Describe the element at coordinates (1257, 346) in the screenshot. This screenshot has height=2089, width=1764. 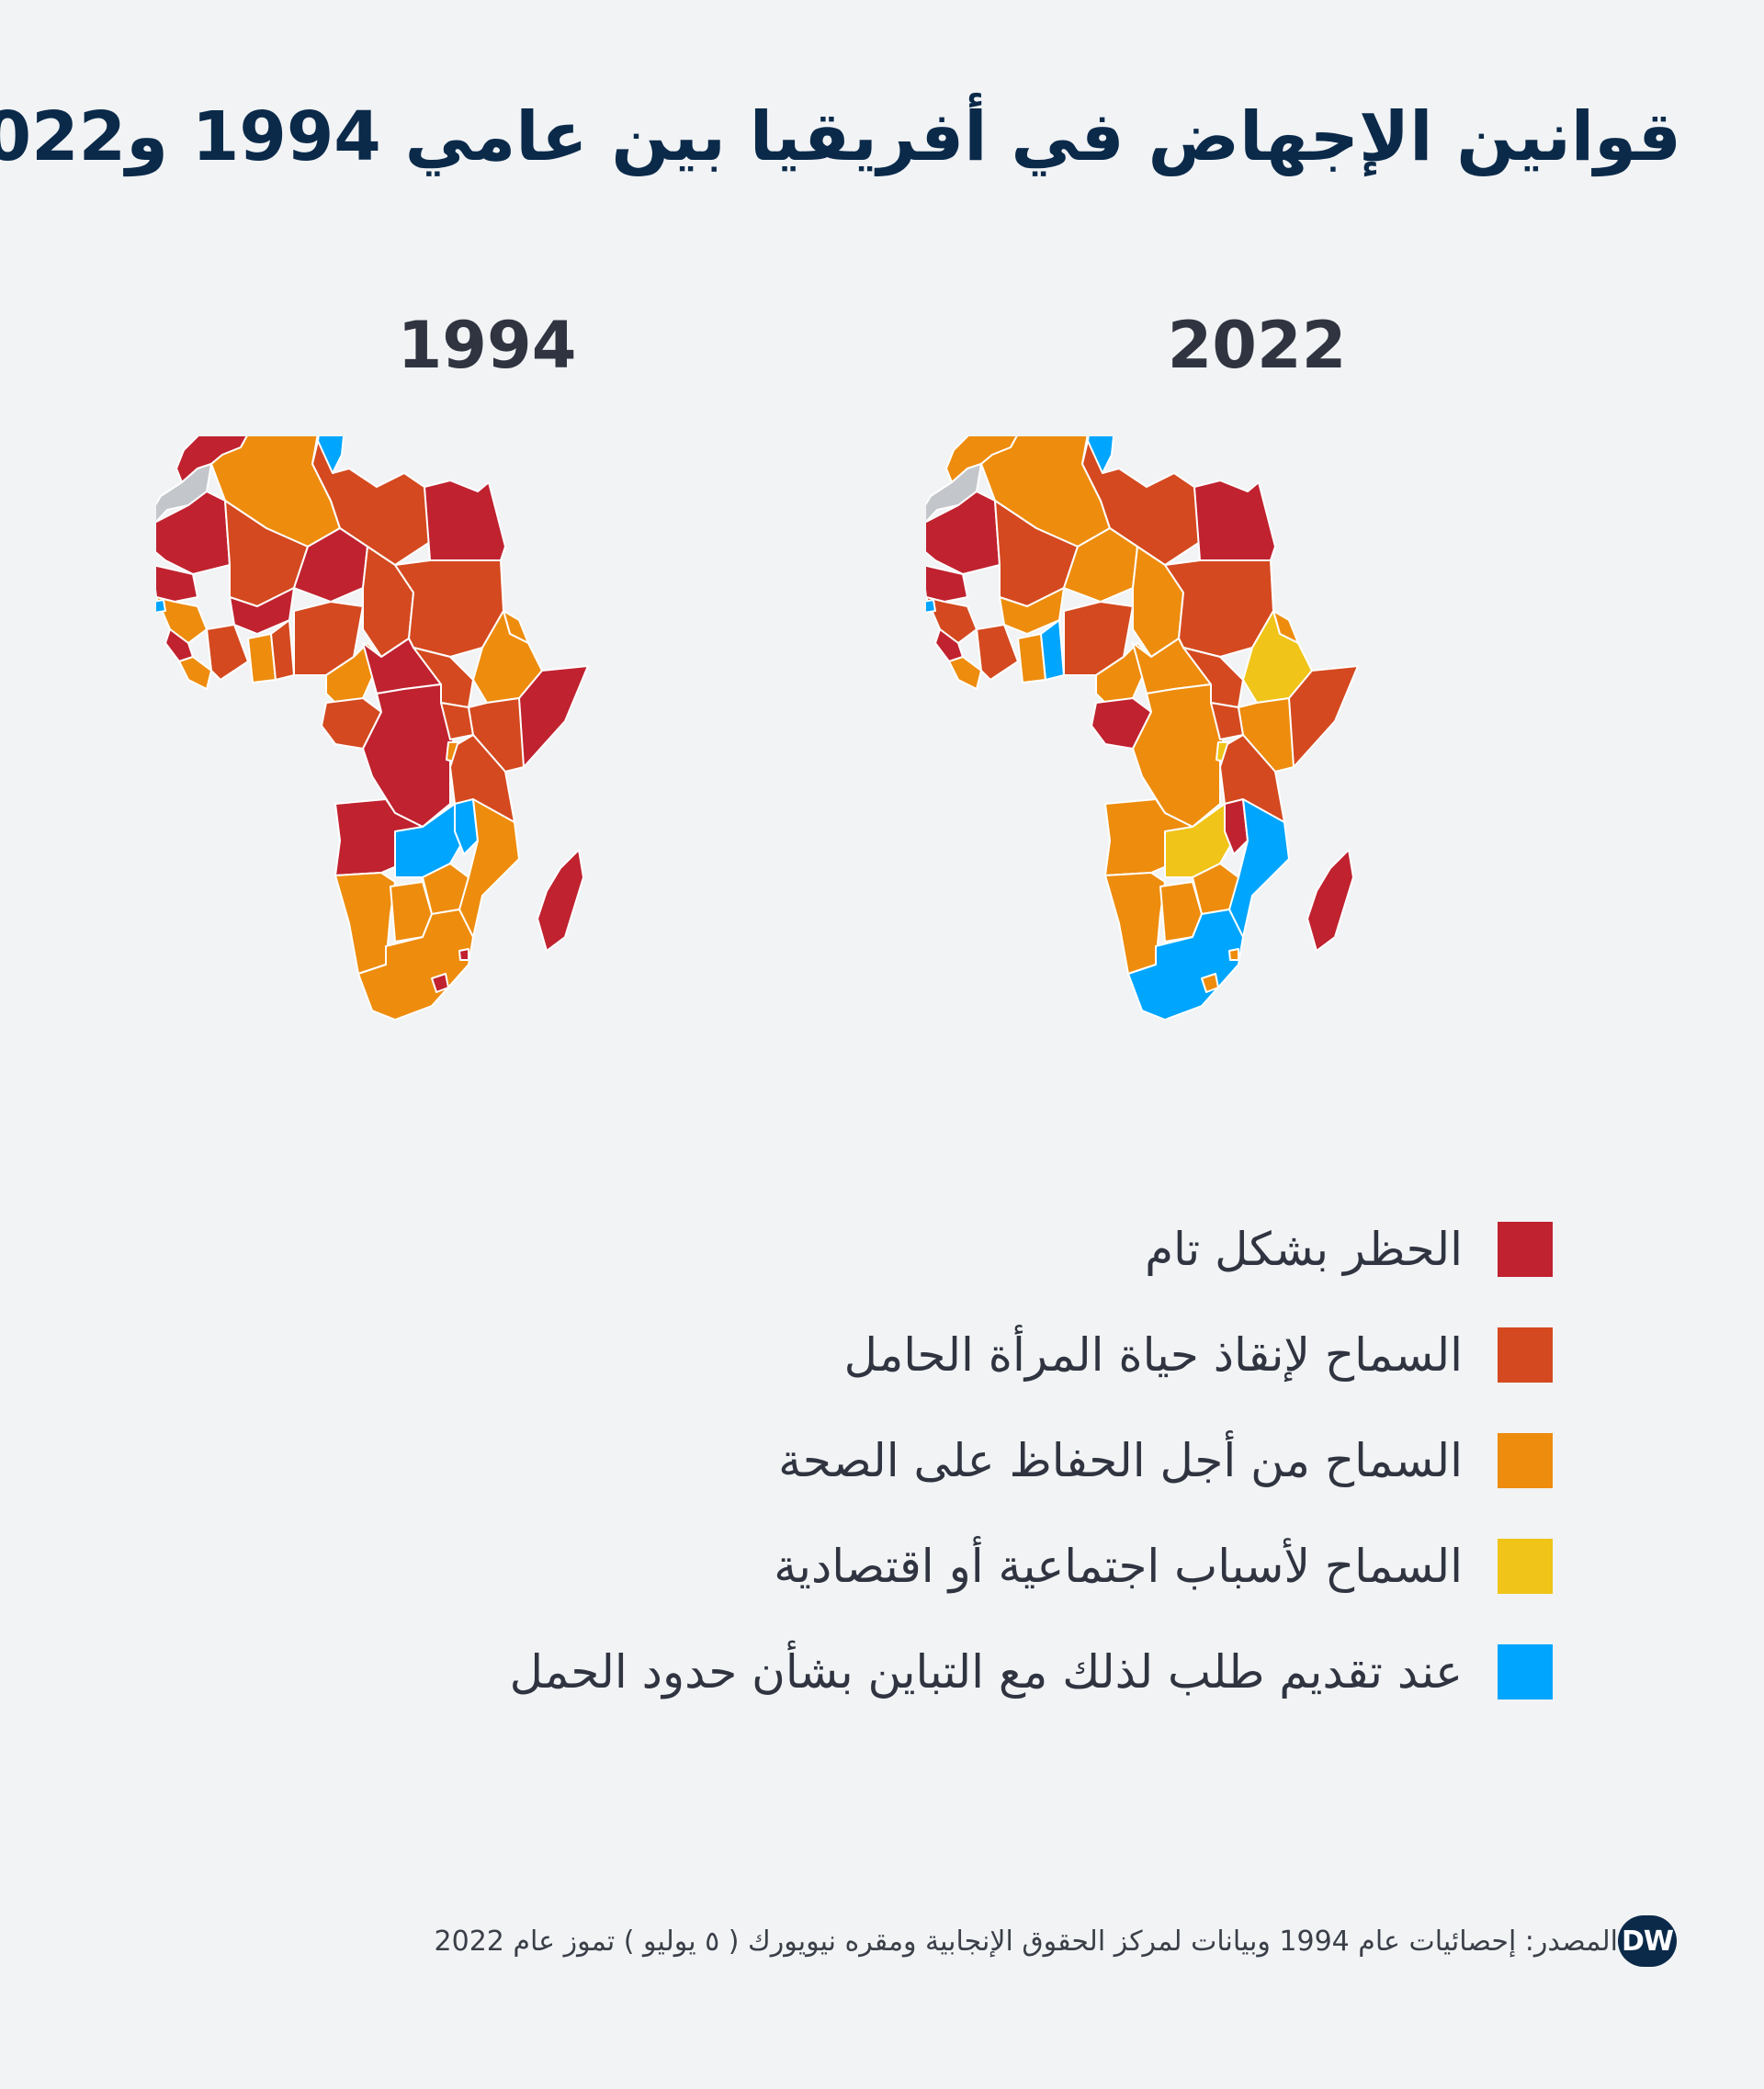
I see `map-year-2022: 2022` at that location.